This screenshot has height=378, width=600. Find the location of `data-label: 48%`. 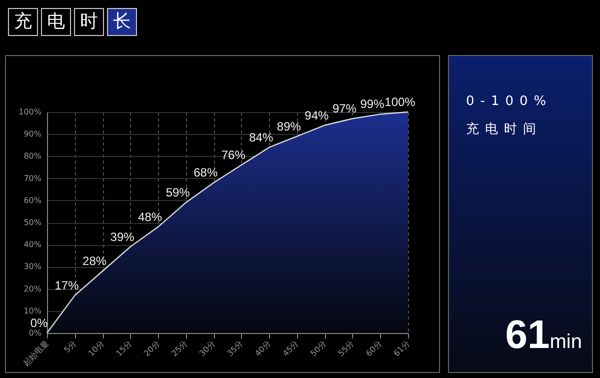

data-label: 48% is located at coordinates (150, 217).